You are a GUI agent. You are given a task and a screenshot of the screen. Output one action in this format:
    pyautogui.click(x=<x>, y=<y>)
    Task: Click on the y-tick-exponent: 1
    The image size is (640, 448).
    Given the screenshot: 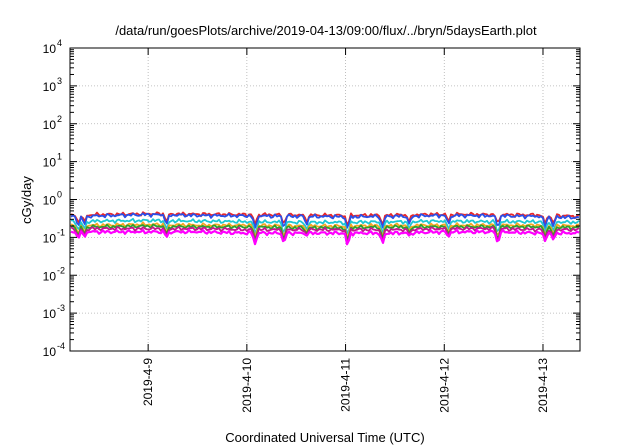 What is the action you would take?
    pyautogui.click(x=59, y=157)
    